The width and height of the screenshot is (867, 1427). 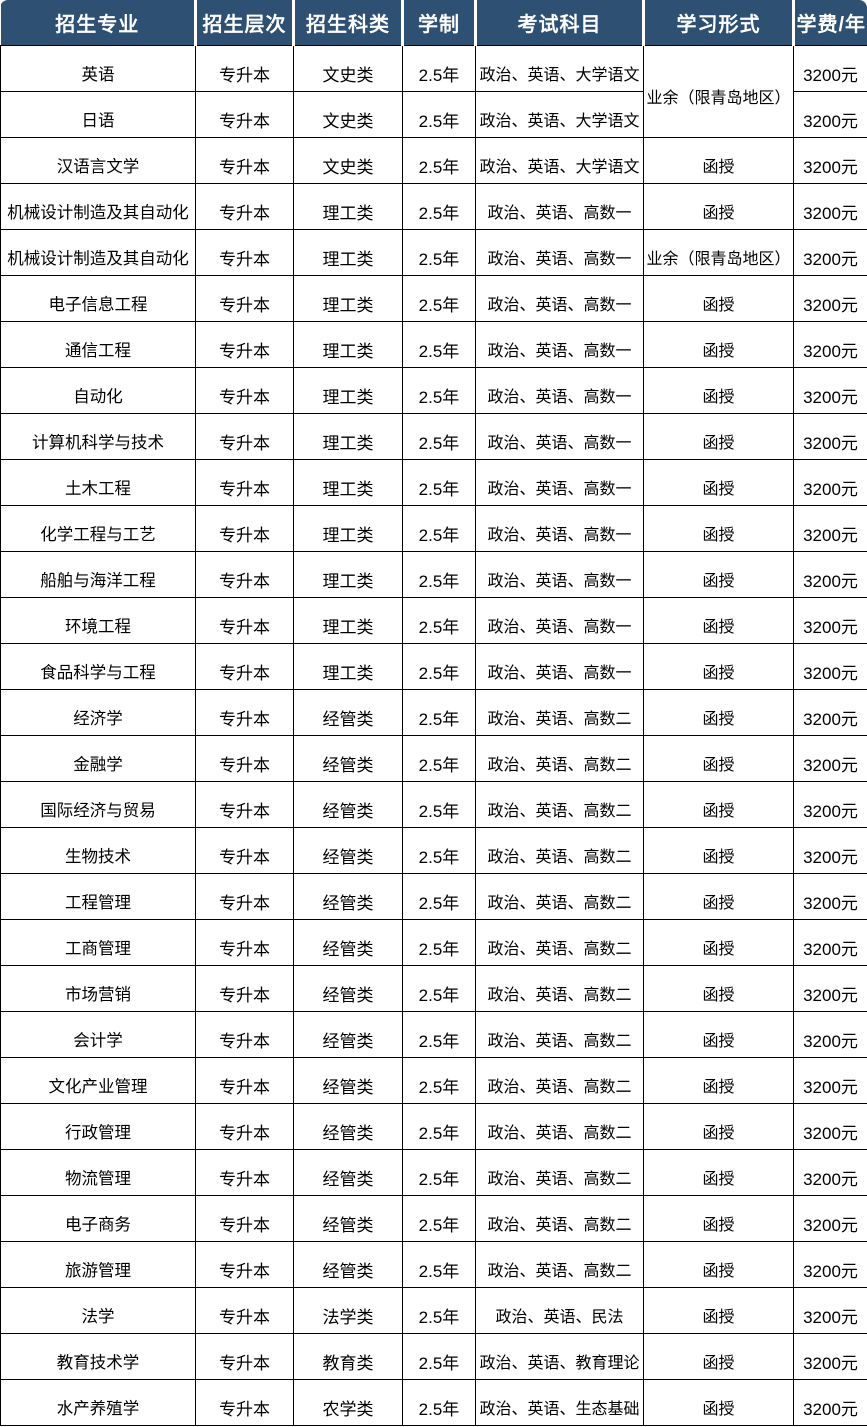 I want to click on cell-major: 汉语言文学, so click(x=98, y=160).